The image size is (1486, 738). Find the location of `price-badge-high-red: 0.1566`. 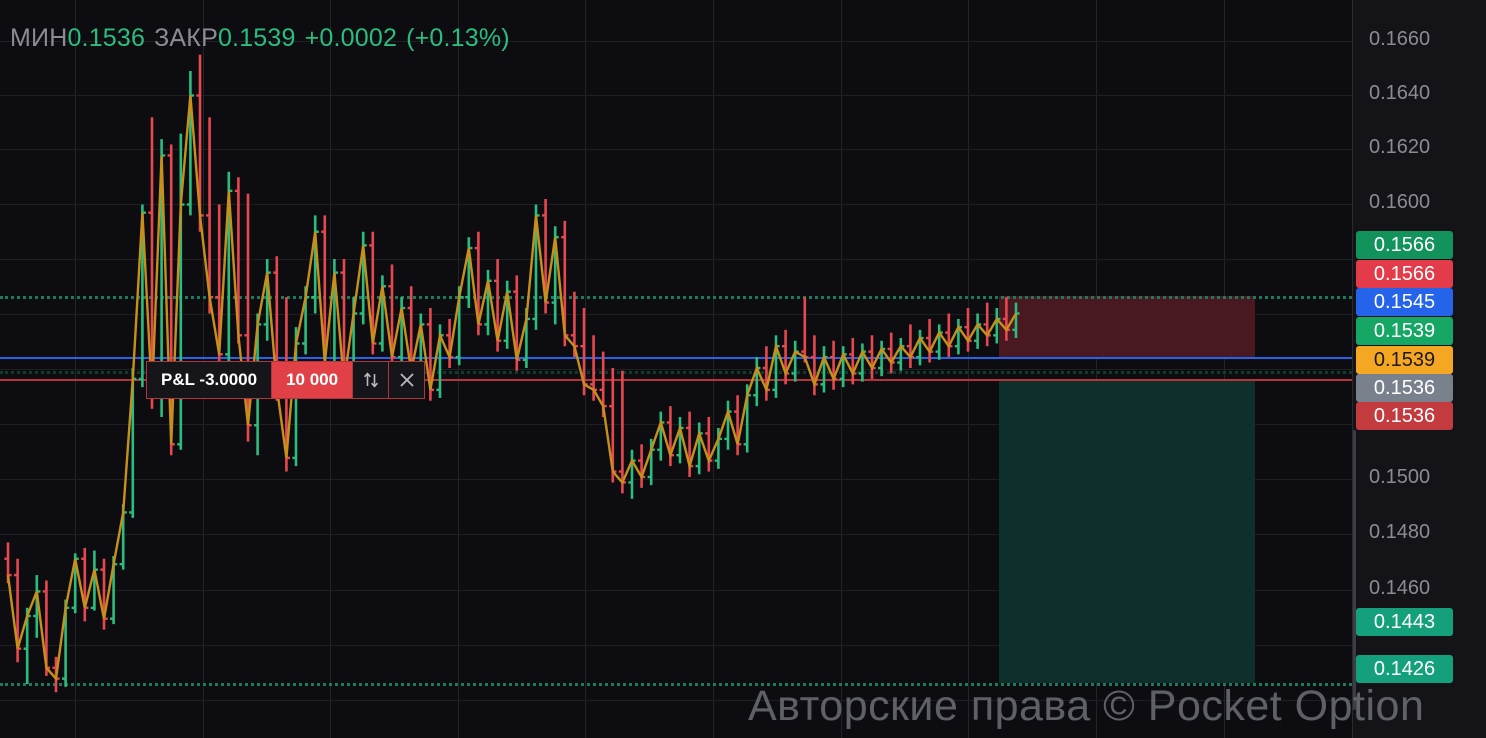

price-badge-high-red: 0.1566 is located at coordinates (1404, 274).